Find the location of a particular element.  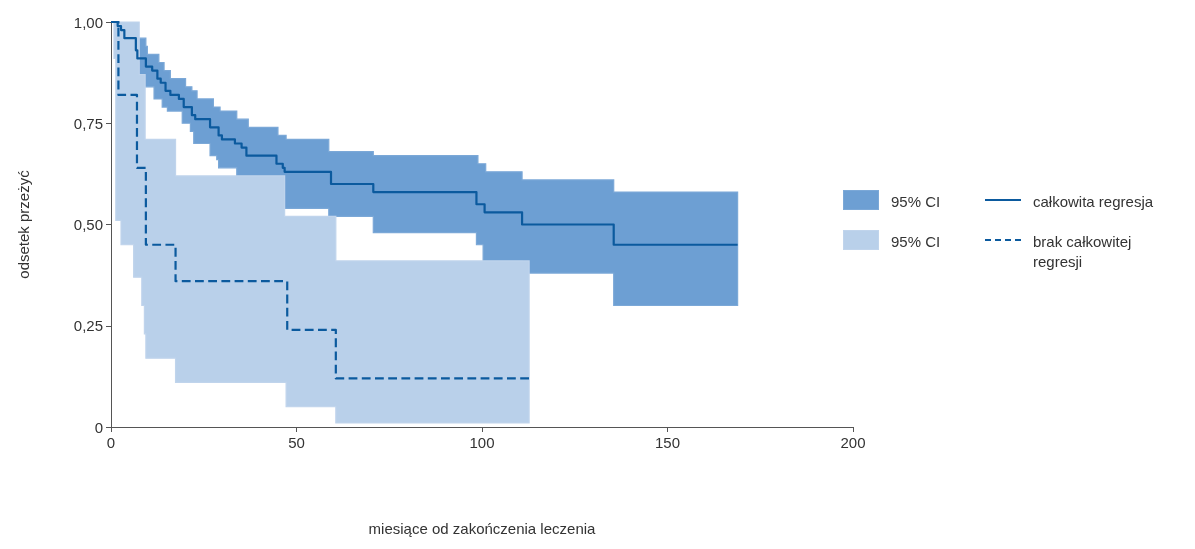

x-tick-label: 150 is located at coordinates (667, 442).